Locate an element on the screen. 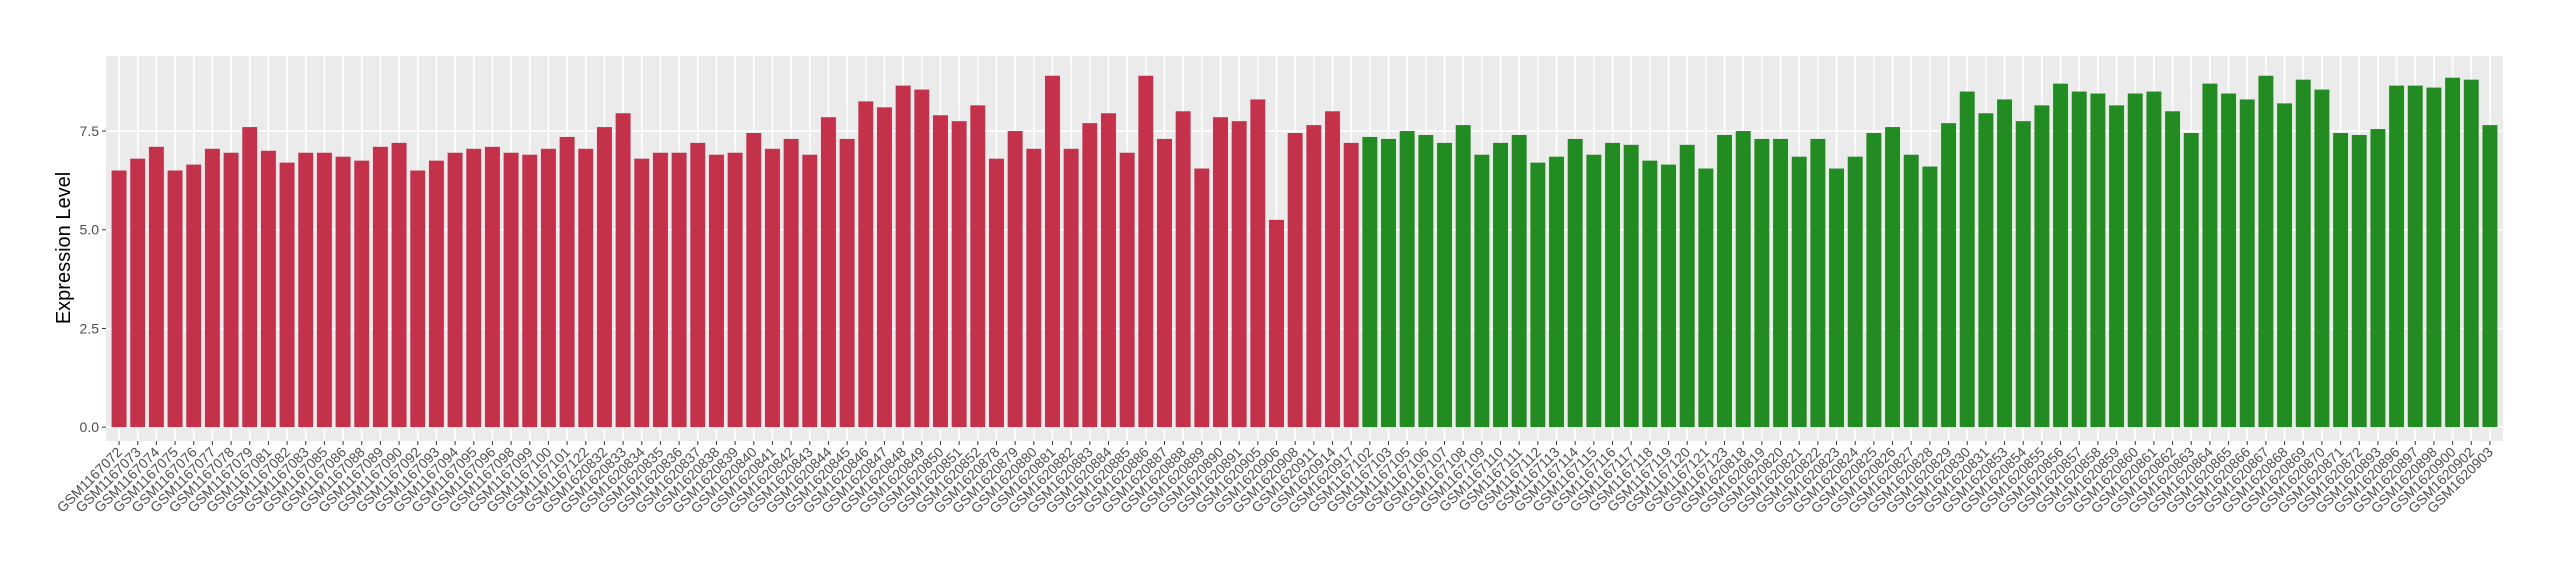 The image size is (2560, 580). y-tick-label: 0.0 is located at coordinates (90, 427).